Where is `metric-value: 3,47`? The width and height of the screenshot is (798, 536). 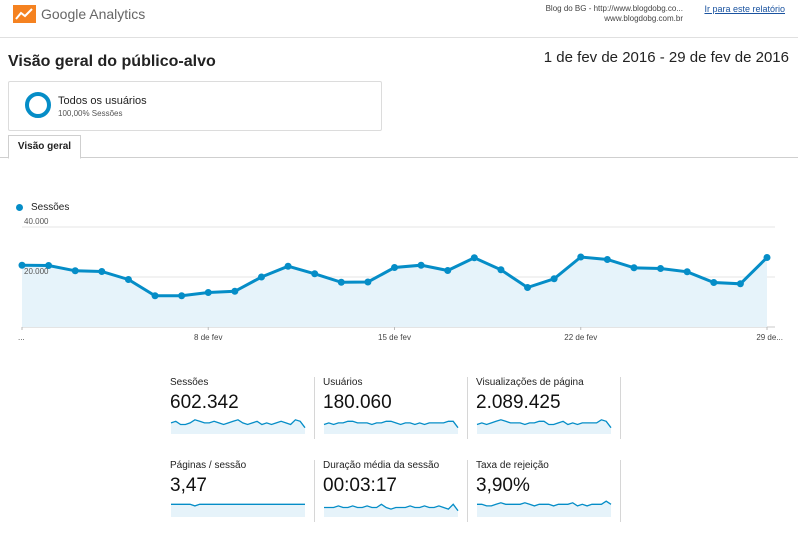
metric-value: 3,47 is located at coordinates (188, 485).